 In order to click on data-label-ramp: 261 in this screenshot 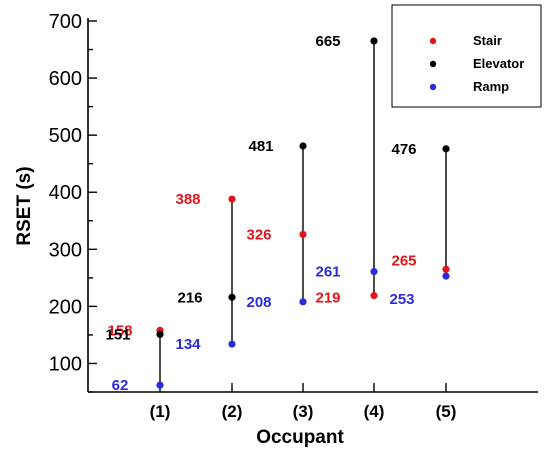, I will do `click(327, 272)`.